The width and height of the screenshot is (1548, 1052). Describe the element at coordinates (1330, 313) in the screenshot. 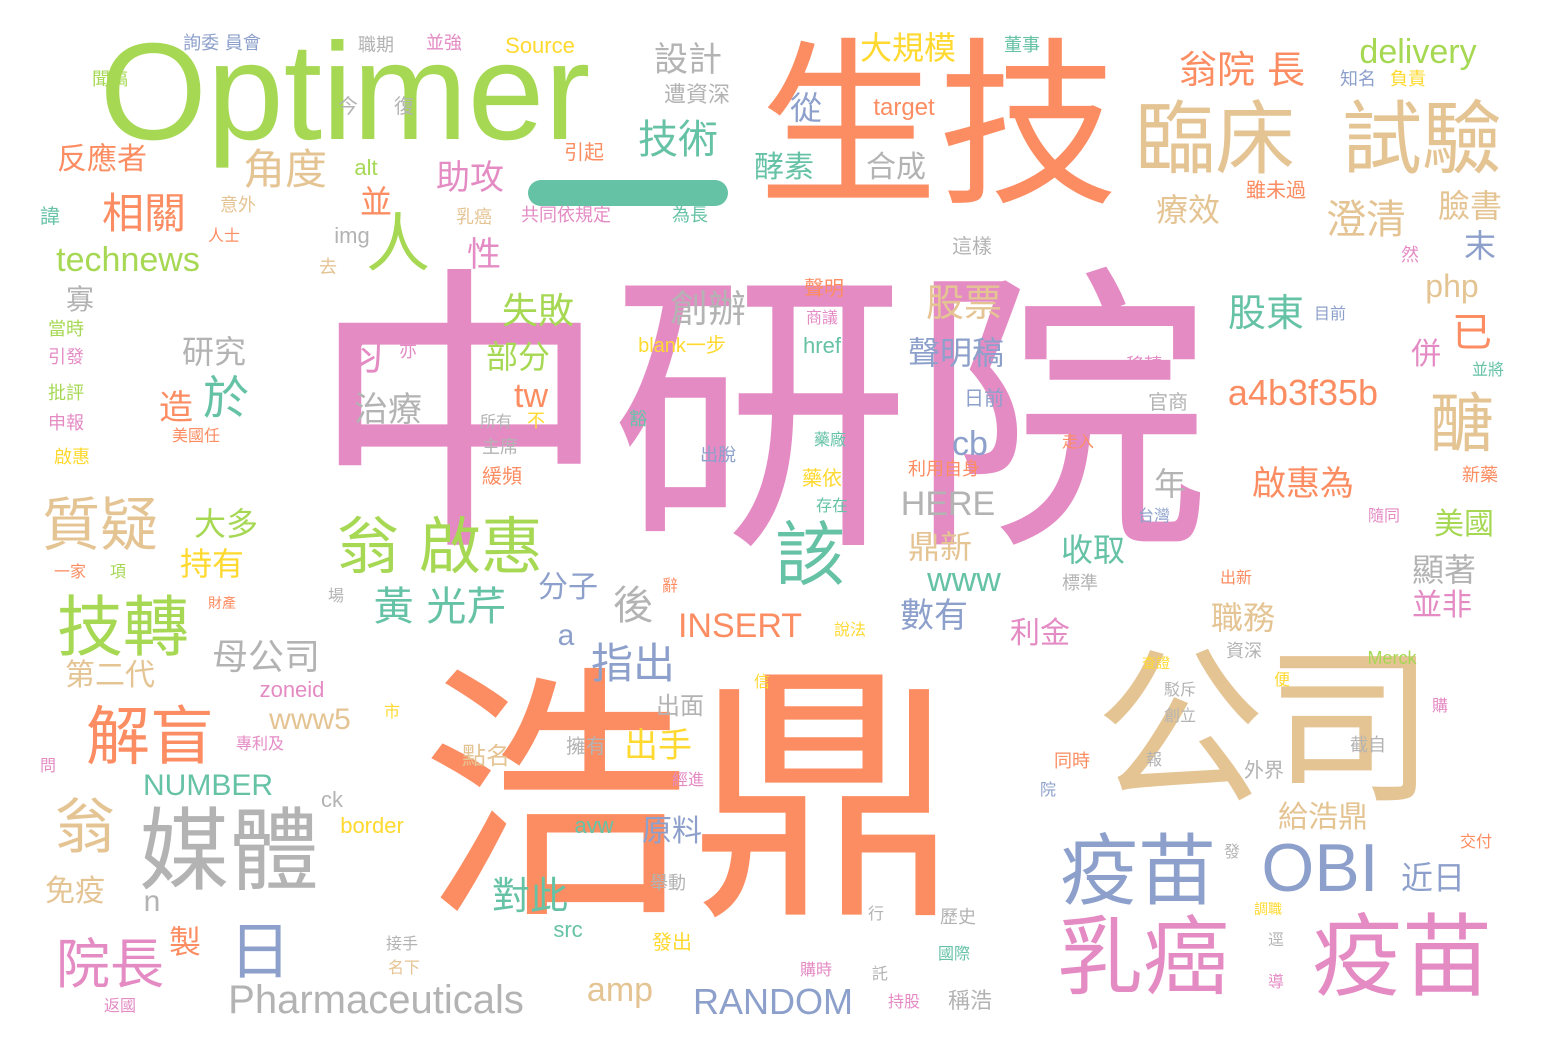

I see `word-muqian: 目前` at that location.